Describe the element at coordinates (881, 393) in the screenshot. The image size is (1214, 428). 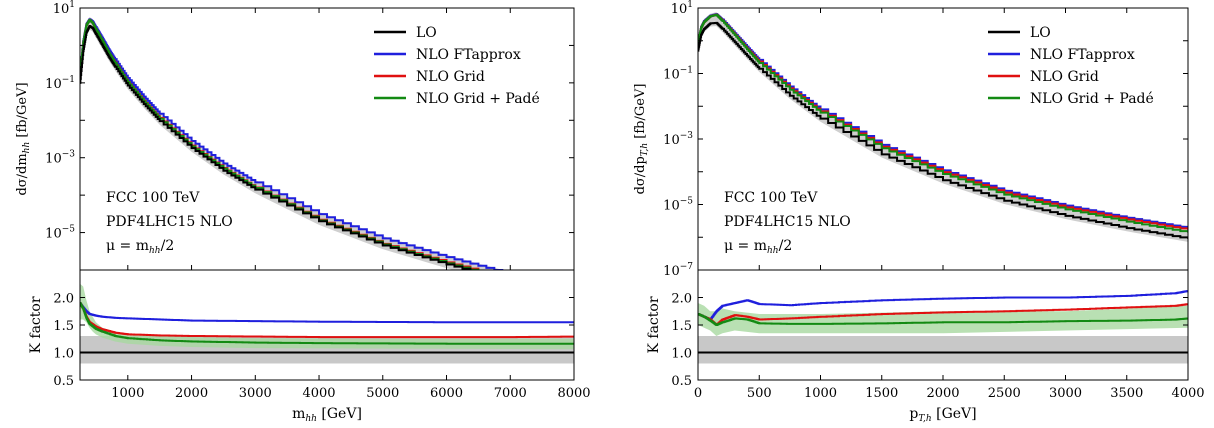
I see `x-tick-label: 1500` at that location.